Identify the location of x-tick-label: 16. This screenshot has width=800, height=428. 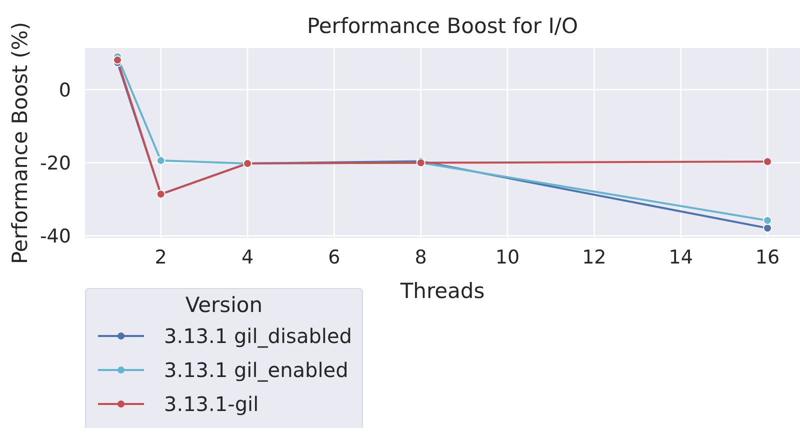
(767, 257).